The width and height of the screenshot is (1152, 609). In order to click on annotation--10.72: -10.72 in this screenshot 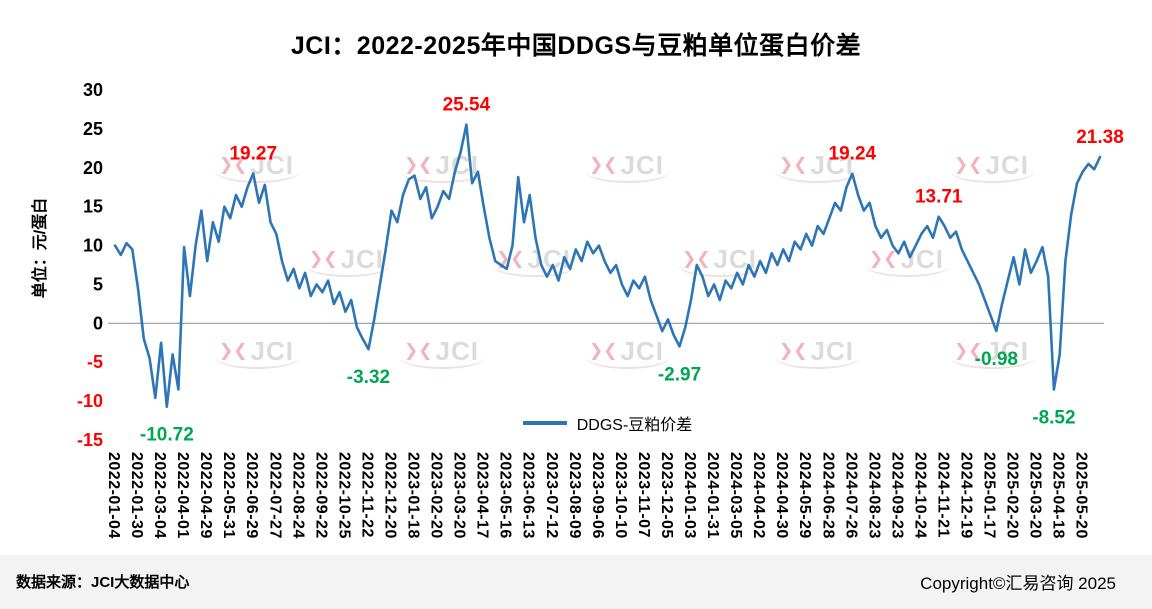, I will do `click(167, 435)`.